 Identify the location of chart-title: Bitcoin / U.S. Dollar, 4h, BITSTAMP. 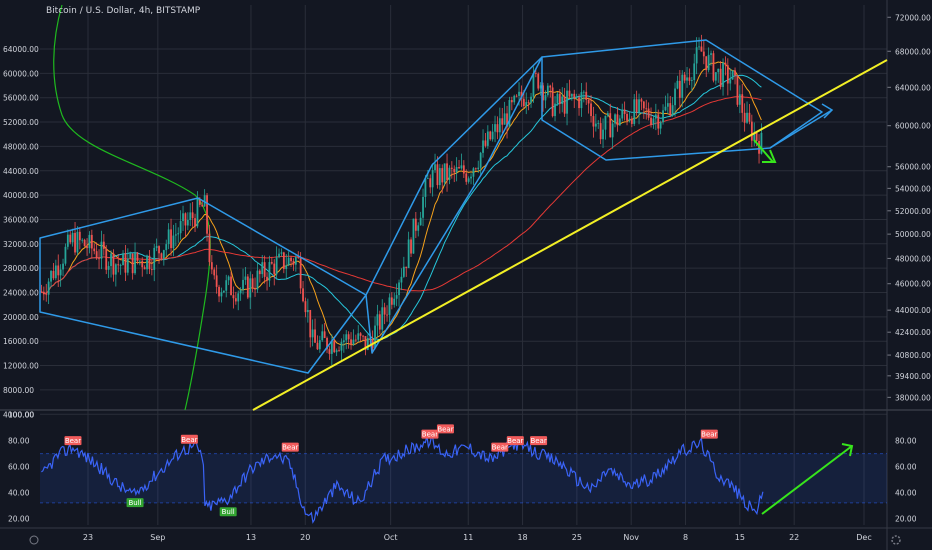
(123, 11).